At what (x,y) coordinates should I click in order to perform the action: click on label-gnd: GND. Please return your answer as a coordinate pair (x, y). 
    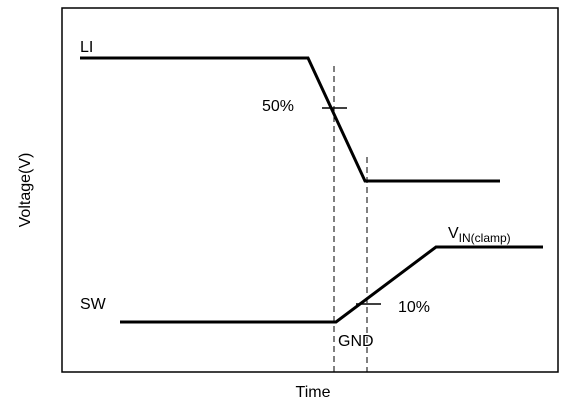
    Looking at the image, I should click on (356, 341).